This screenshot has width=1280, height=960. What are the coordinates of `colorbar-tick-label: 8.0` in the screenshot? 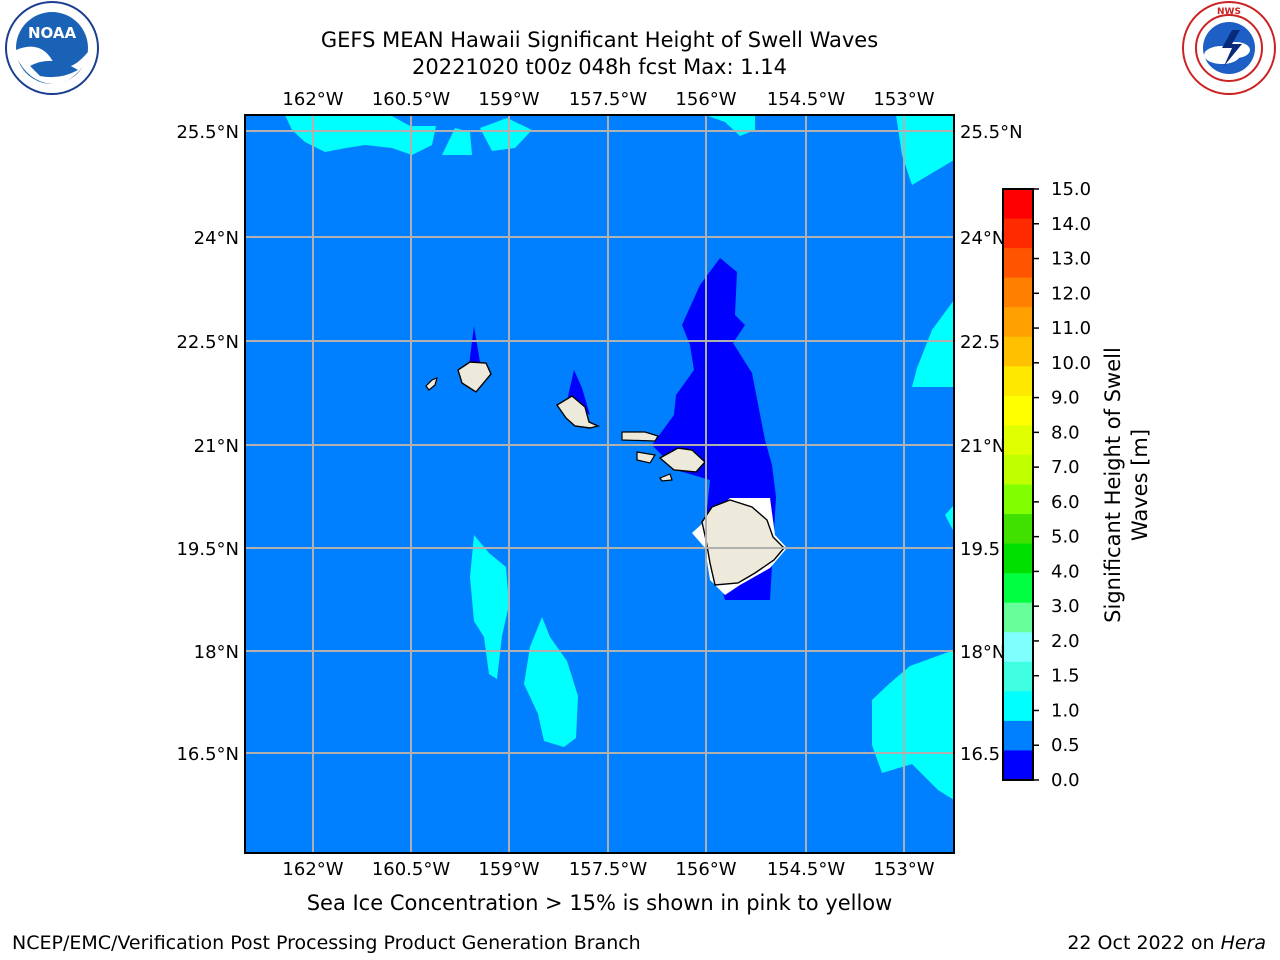 It's located at (1065, 432).